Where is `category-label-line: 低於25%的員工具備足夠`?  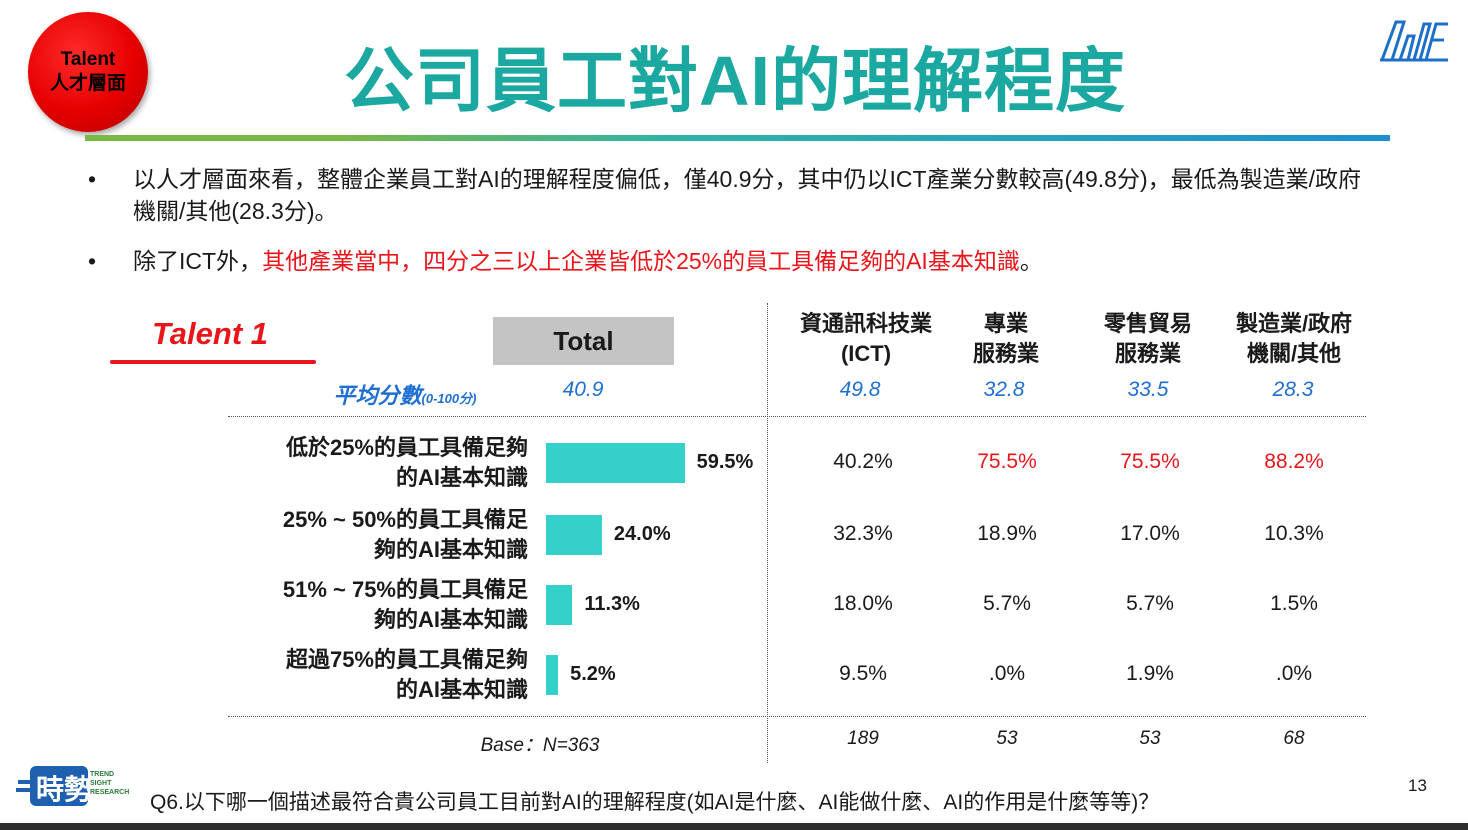
category-label-line: 低於25%的員工具備足夠 is located at coordinates (406, 447).